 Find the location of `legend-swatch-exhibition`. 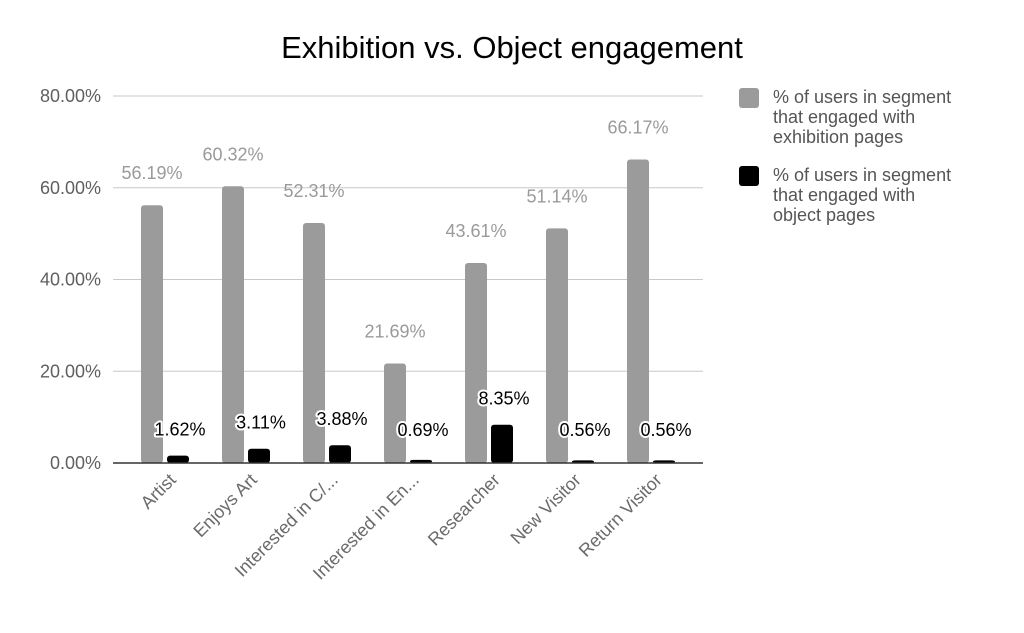

legend-swatch-exhibition is located at coordinates (749, 98).